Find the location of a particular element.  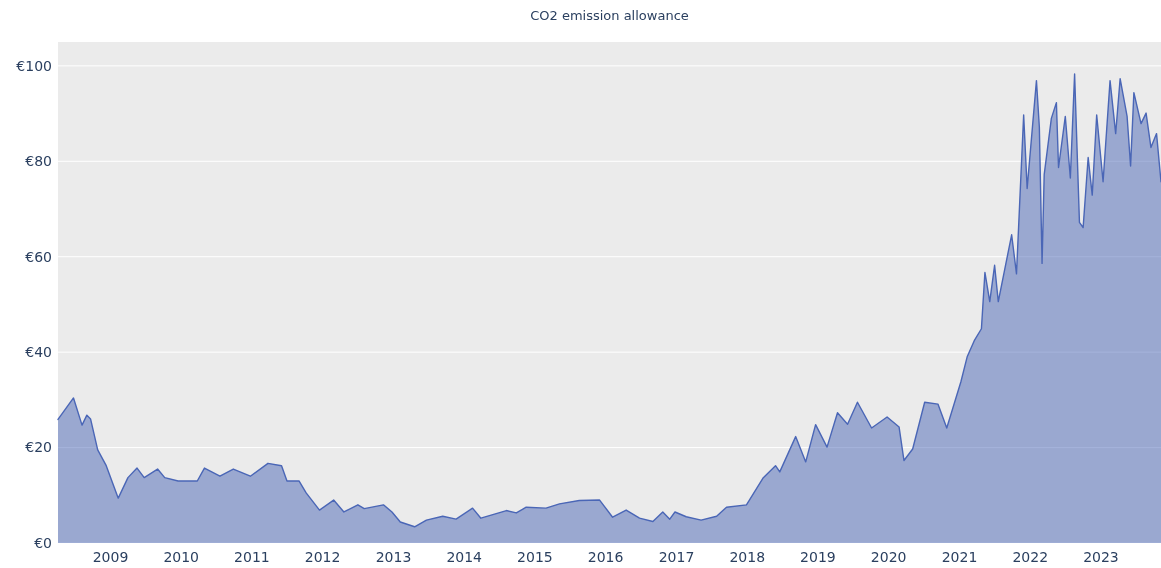

x-tick-label: 2010 is located at coordinates (181, 557).